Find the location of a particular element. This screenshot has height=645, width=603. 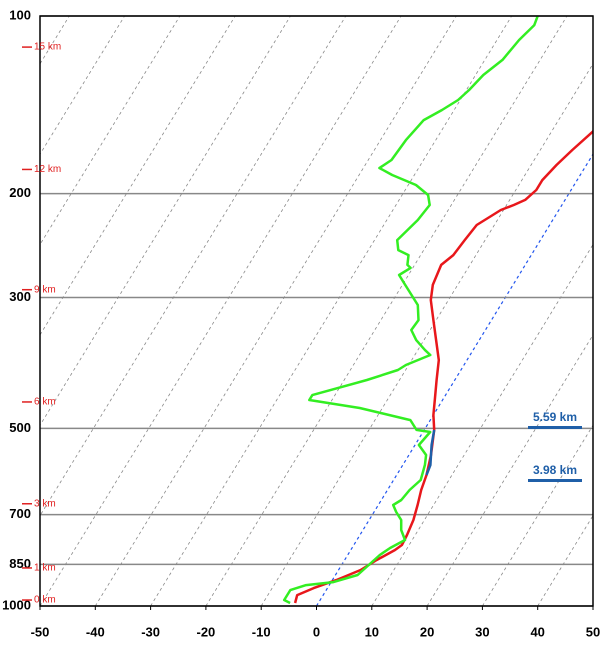

y-tick-label: 1000 is located at coordinates (16, 604).